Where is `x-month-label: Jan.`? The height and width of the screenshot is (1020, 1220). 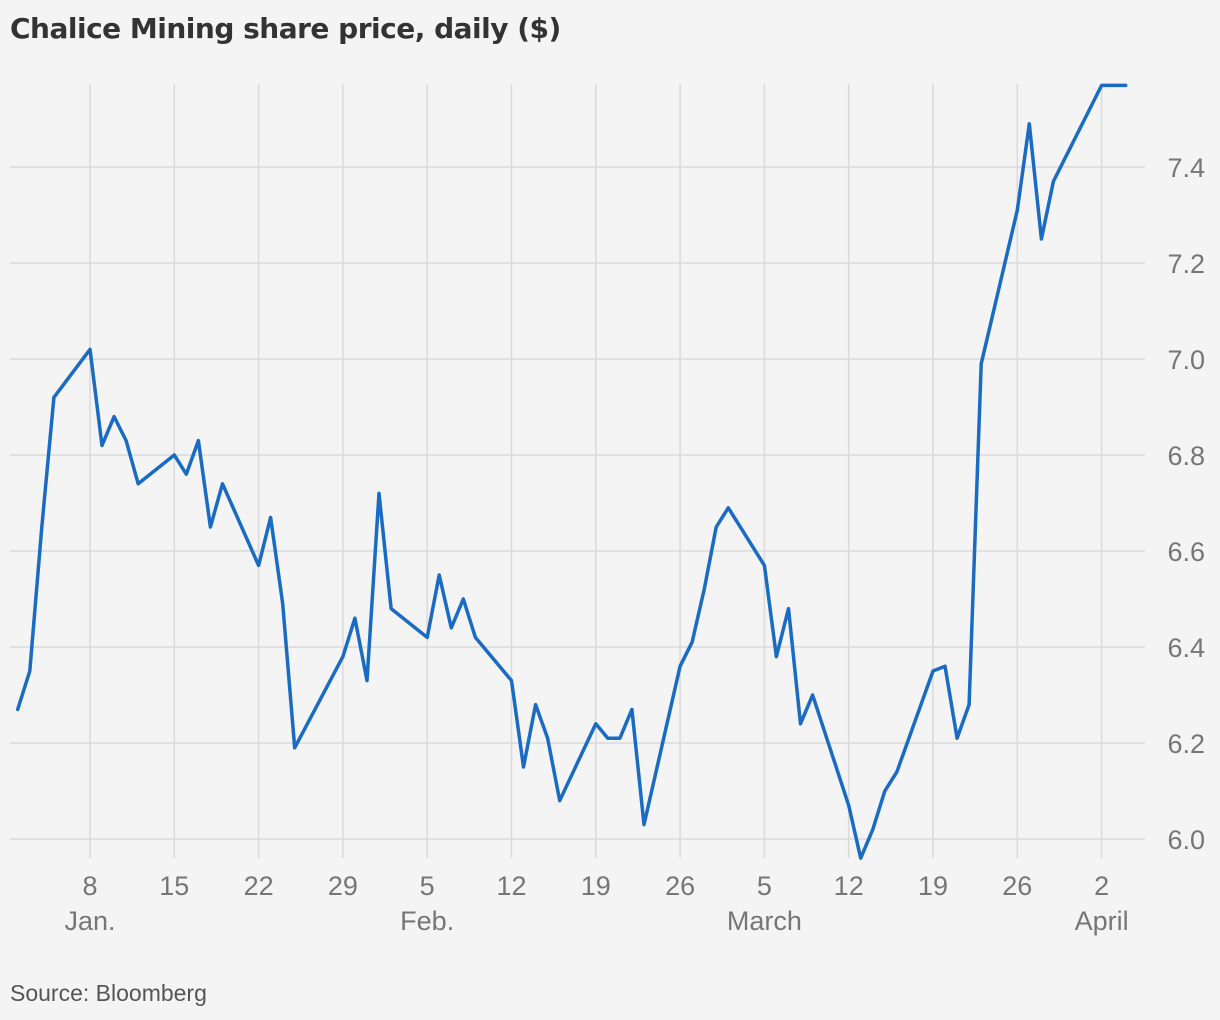 x-month-label: Jan. is located at coordinates (89, 921).